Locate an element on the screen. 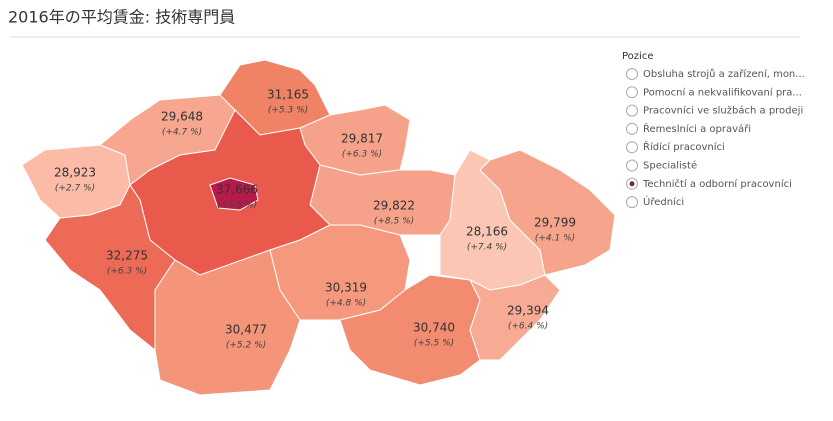  region-value: 29,799 is located at coordinates (555, 223).